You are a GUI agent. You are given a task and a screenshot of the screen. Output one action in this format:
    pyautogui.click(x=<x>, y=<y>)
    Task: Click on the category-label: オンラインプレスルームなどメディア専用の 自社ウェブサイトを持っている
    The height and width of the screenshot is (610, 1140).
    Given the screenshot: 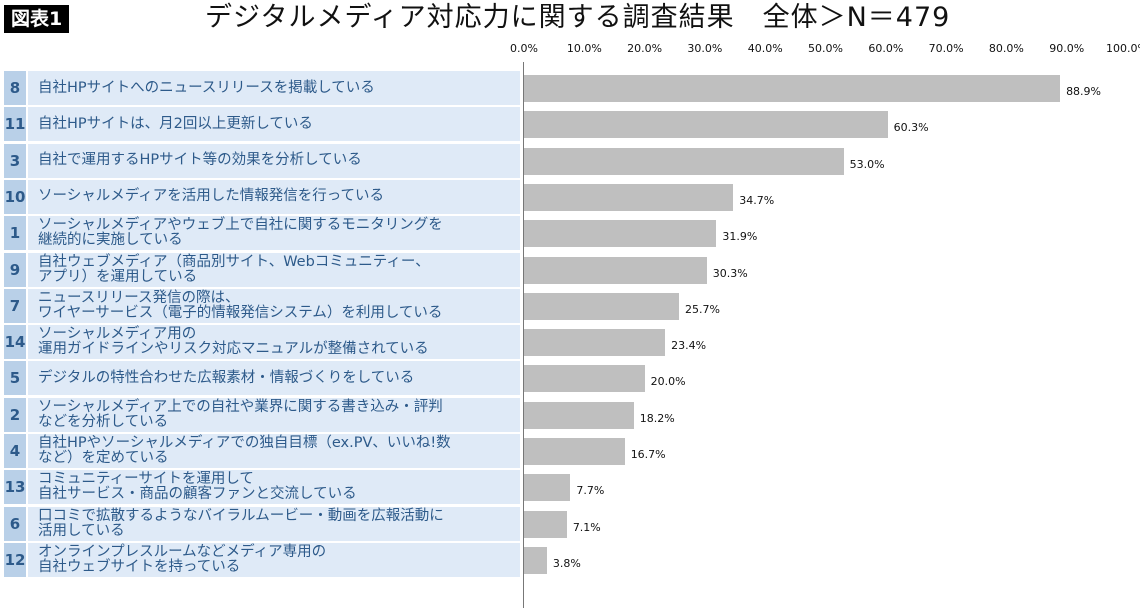 What is the action you would take?
    pyautogui.click(x=274, y=559)
    